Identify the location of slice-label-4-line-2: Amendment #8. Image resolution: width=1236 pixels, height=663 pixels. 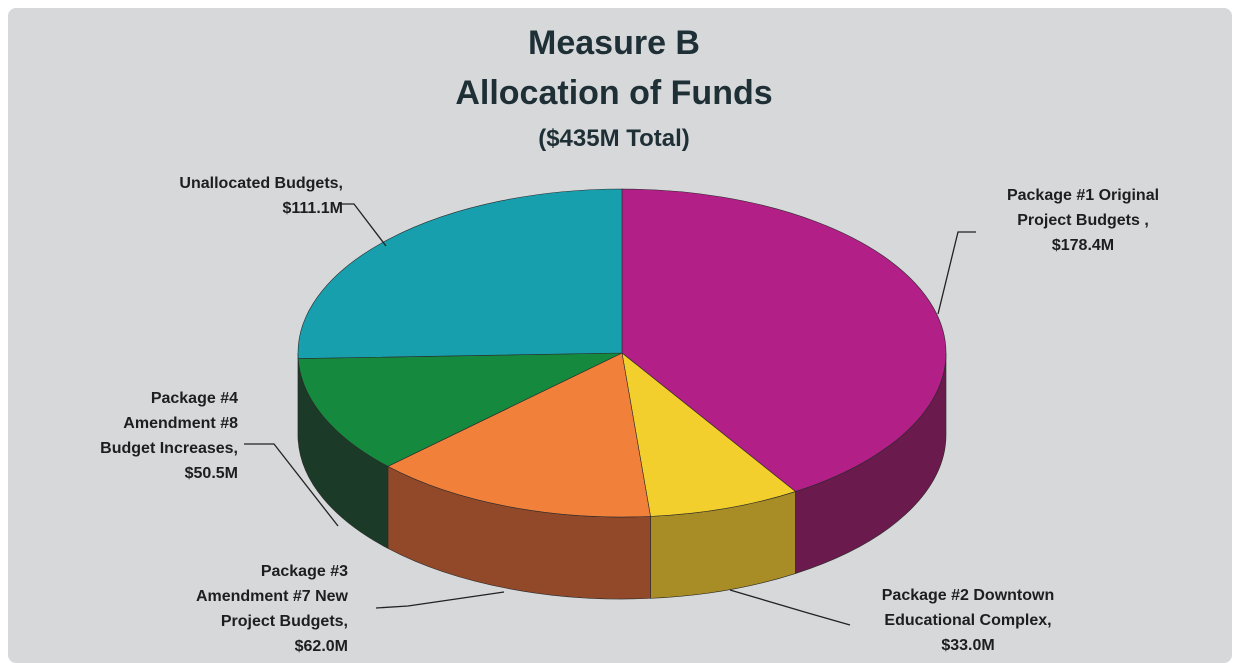
(180, 423).